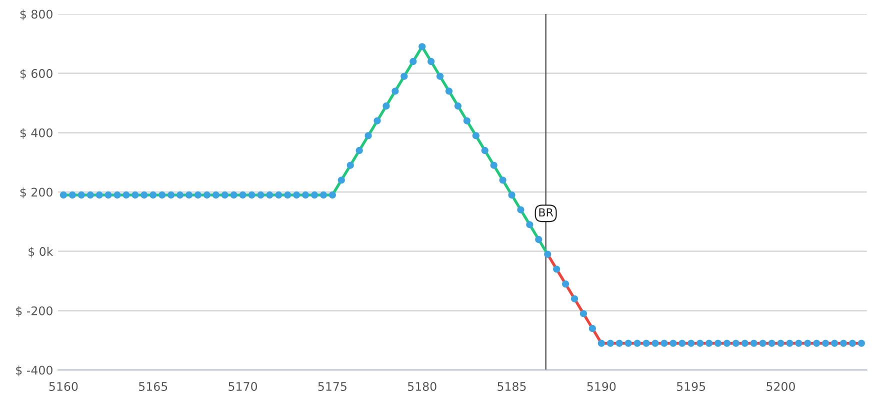 The width and height of the screenshot is (880, 400). I want to click on x-tick-label: 5180, so click(422, 386).